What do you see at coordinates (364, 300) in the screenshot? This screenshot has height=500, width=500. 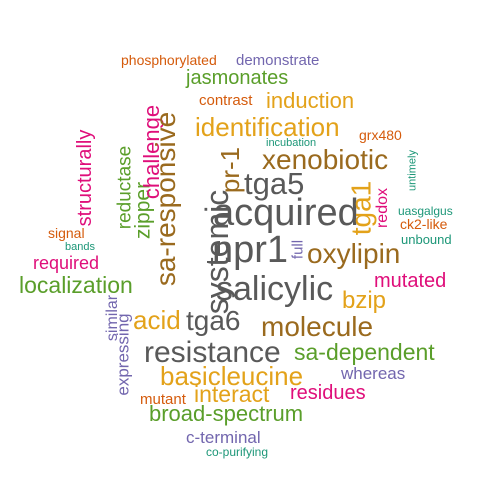 I see `word-bzip: bzip` at bounding box center [364, 300].